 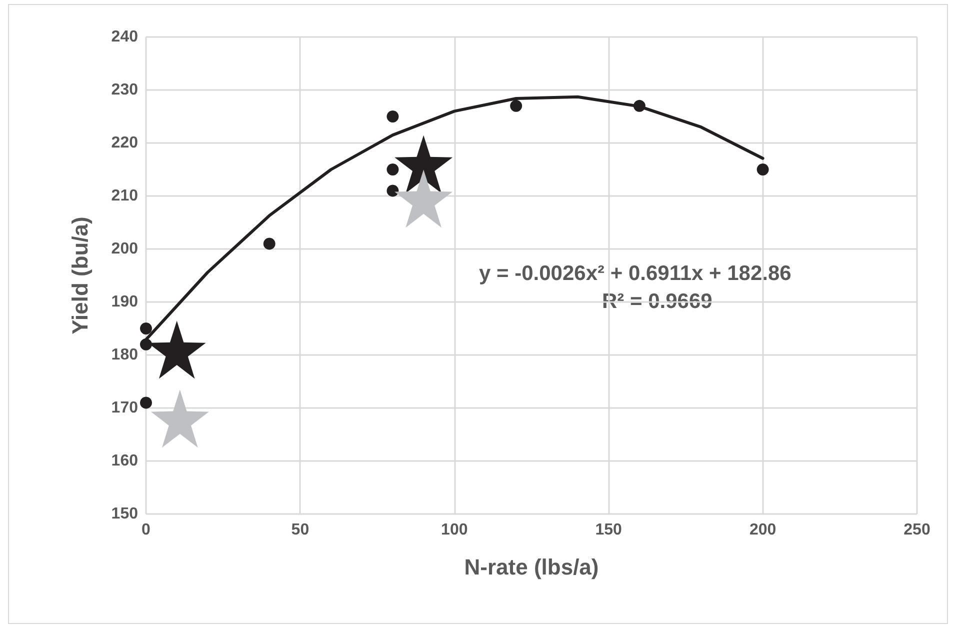 I want to click on y-tick-label: 160, so click(x=124, y=461).